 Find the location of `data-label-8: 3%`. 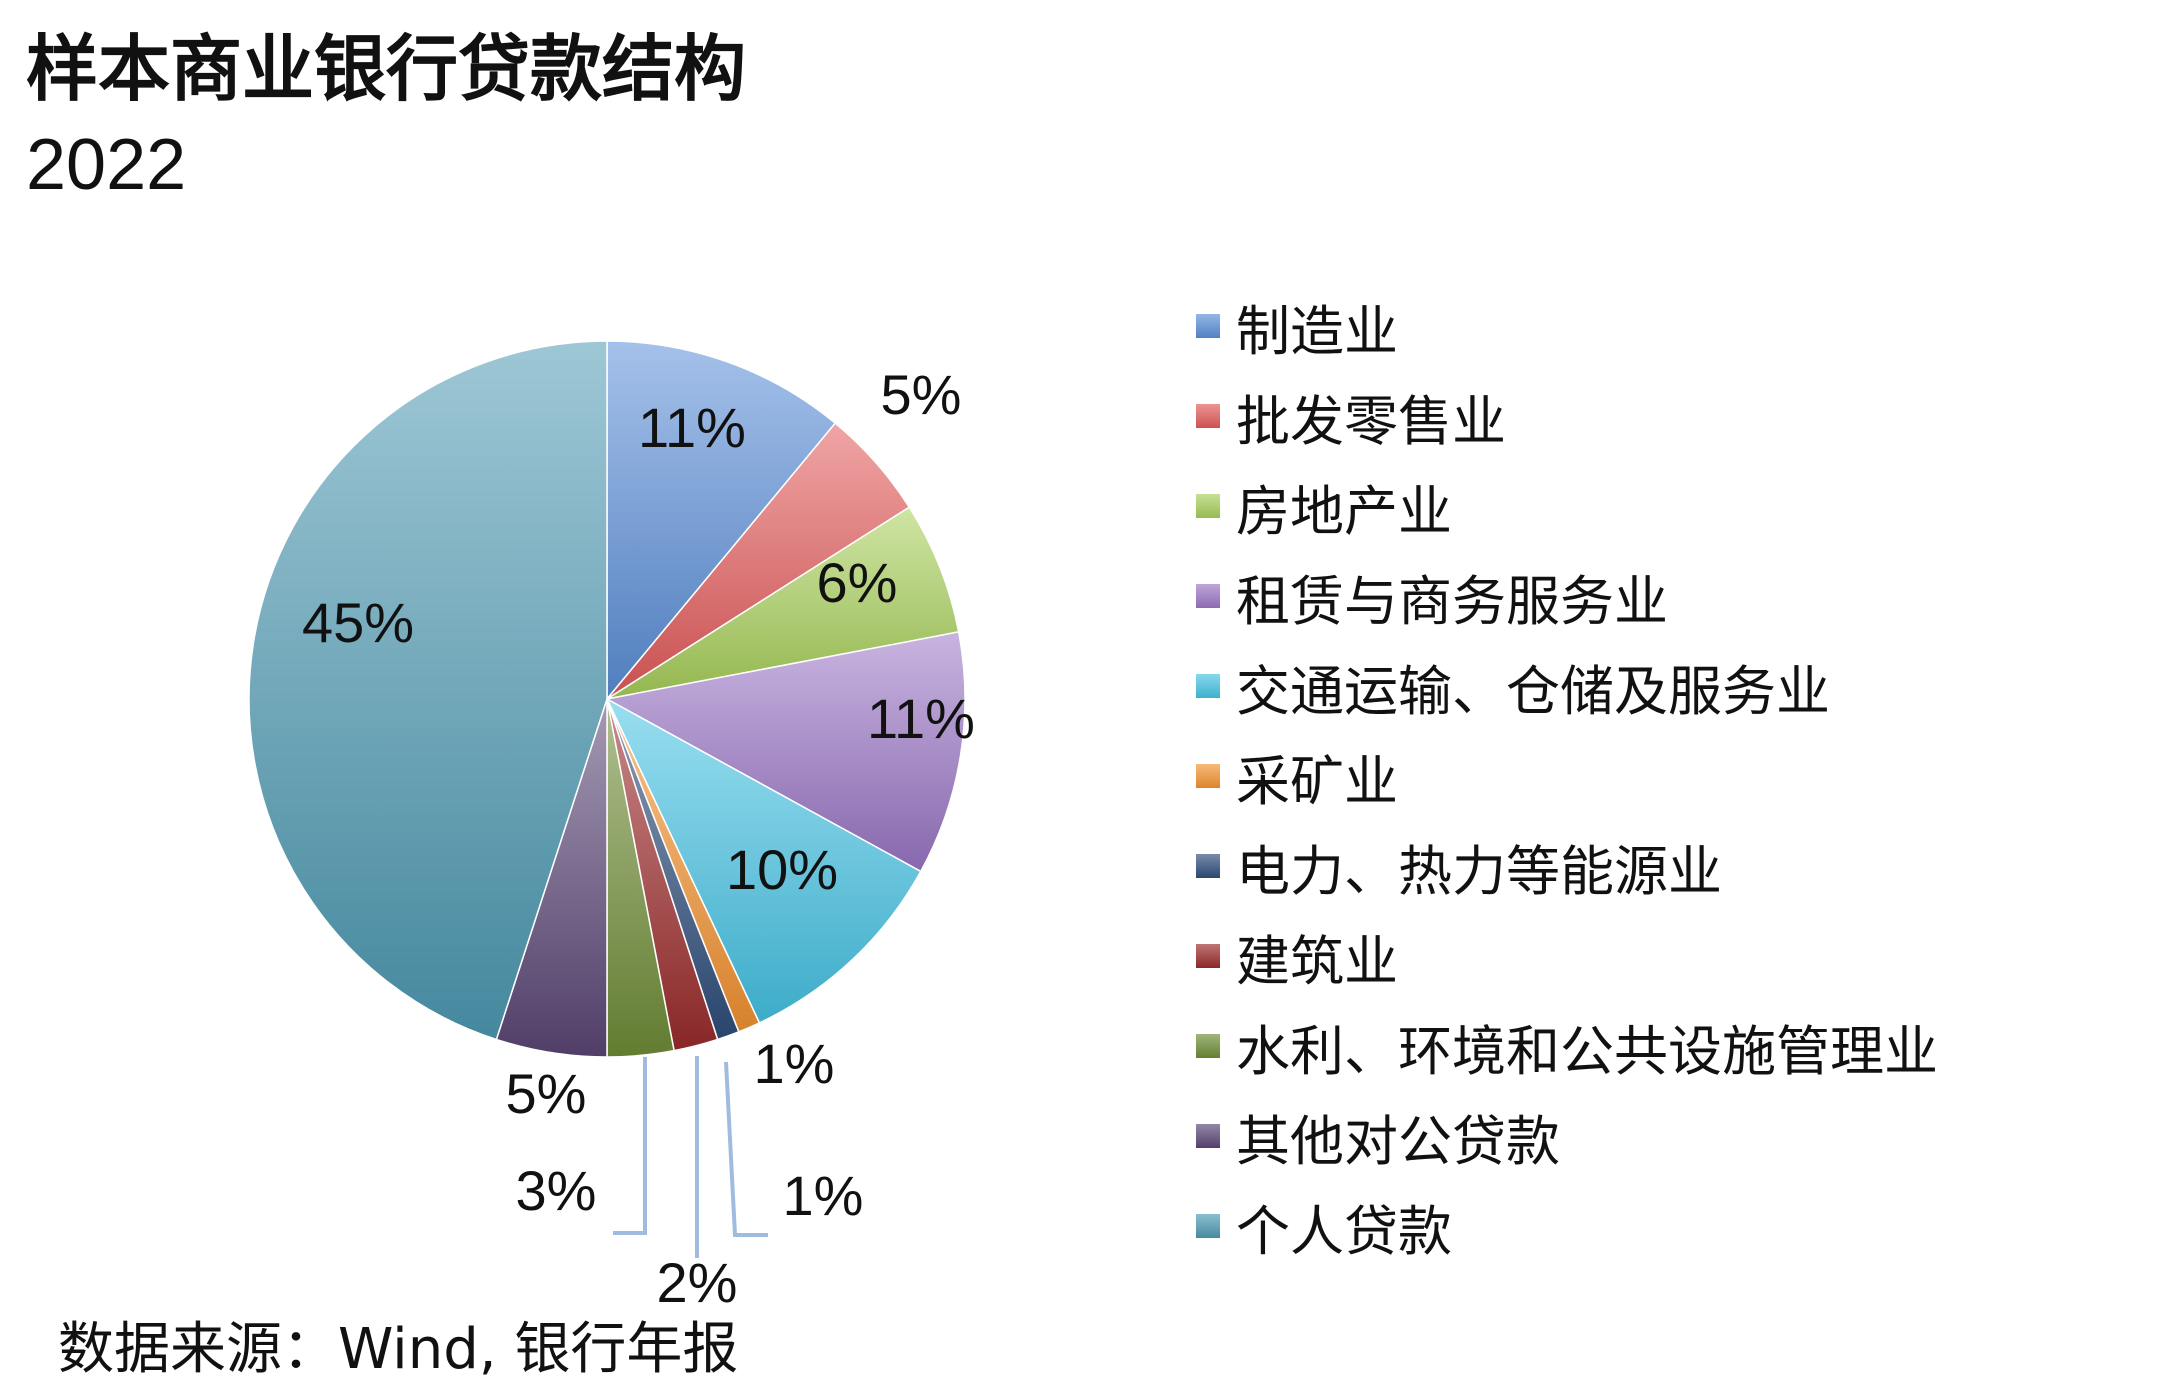

data-label-8: 3% is located at coordinates (556, 1190).